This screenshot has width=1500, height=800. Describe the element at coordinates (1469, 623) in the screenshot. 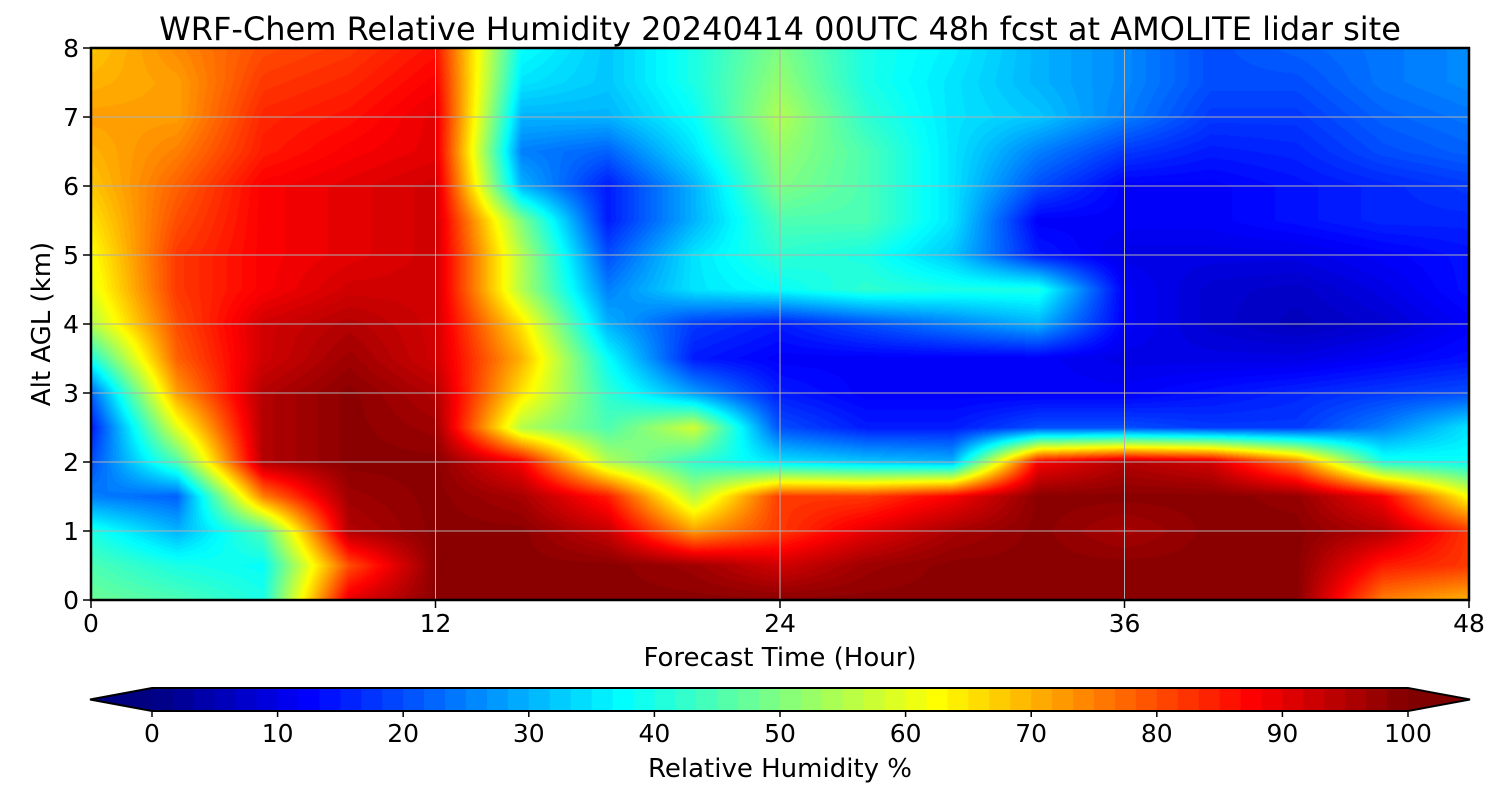

I see `x-tick-label: 48` at that location.